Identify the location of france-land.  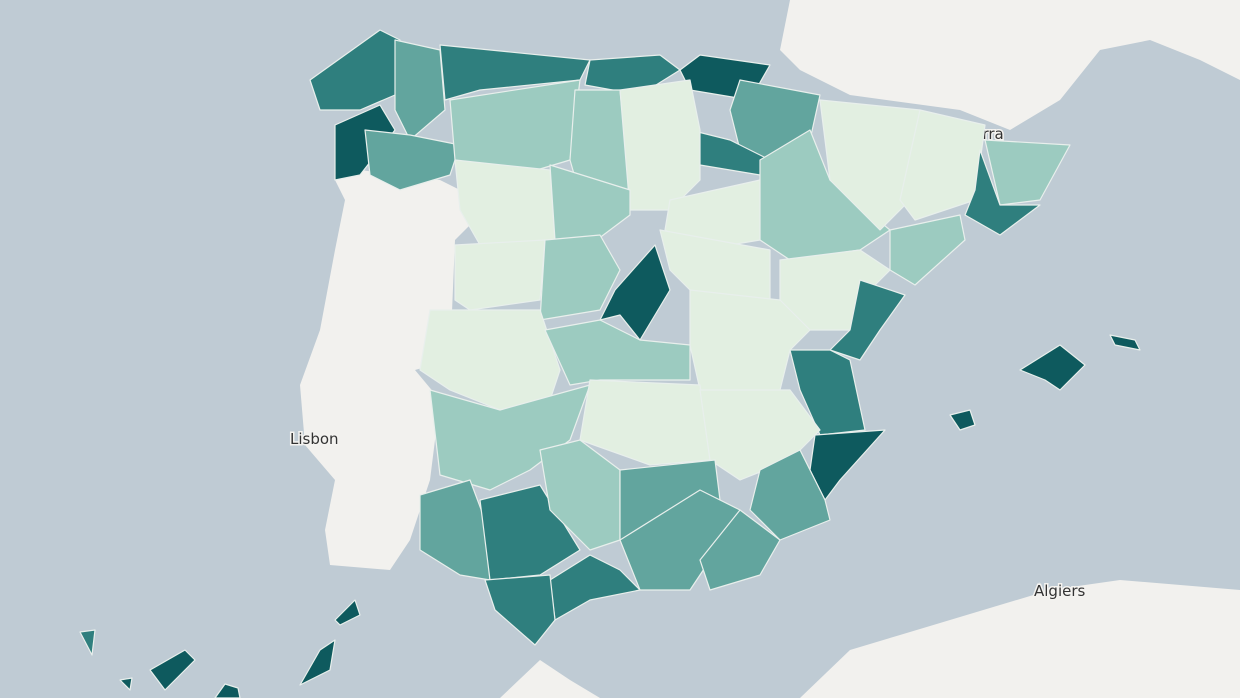
(1010, 65).